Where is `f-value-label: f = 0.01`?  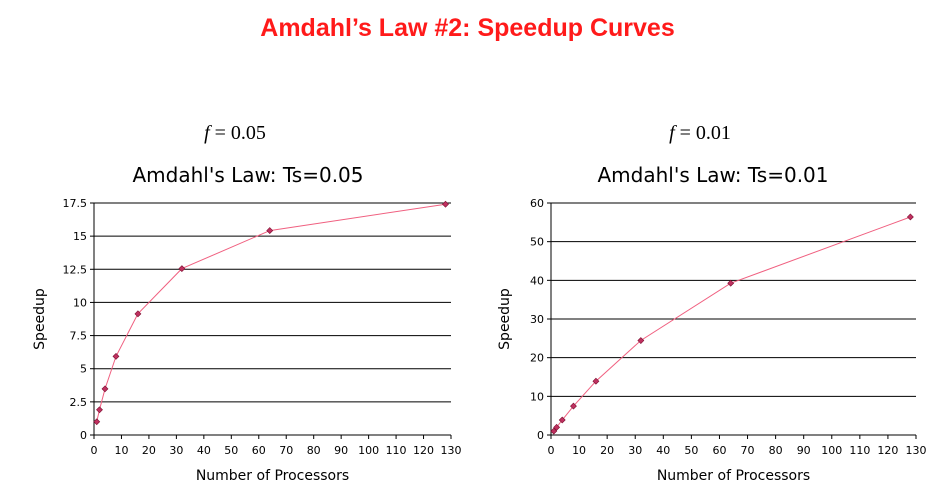 f-value-label: f = 0.01 is located at coordinates (700, 133).